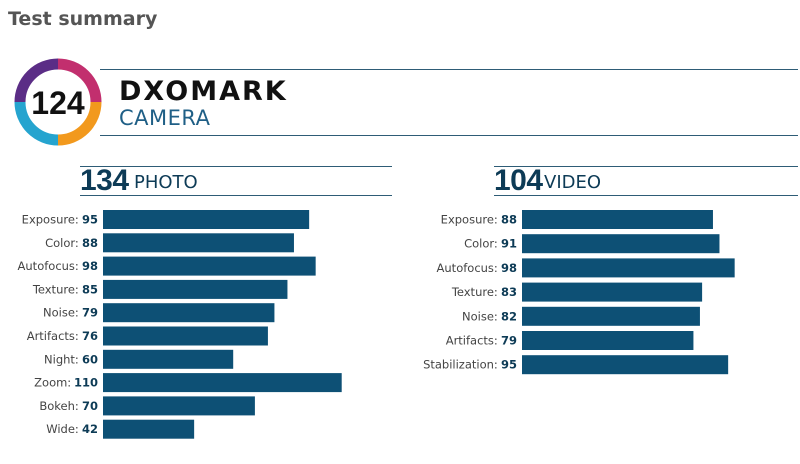 The height and width of the screenshot is (464, 800). Describe the element at coordinates (509, 316) in the screenshot. I see `video-value-4: 82` at that location.